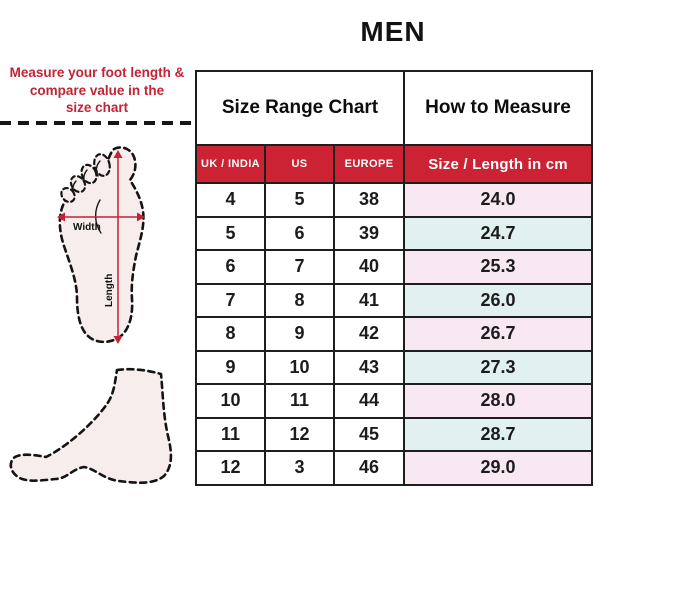  I want to click on cell-uk-india: 10, so click(230, 401).